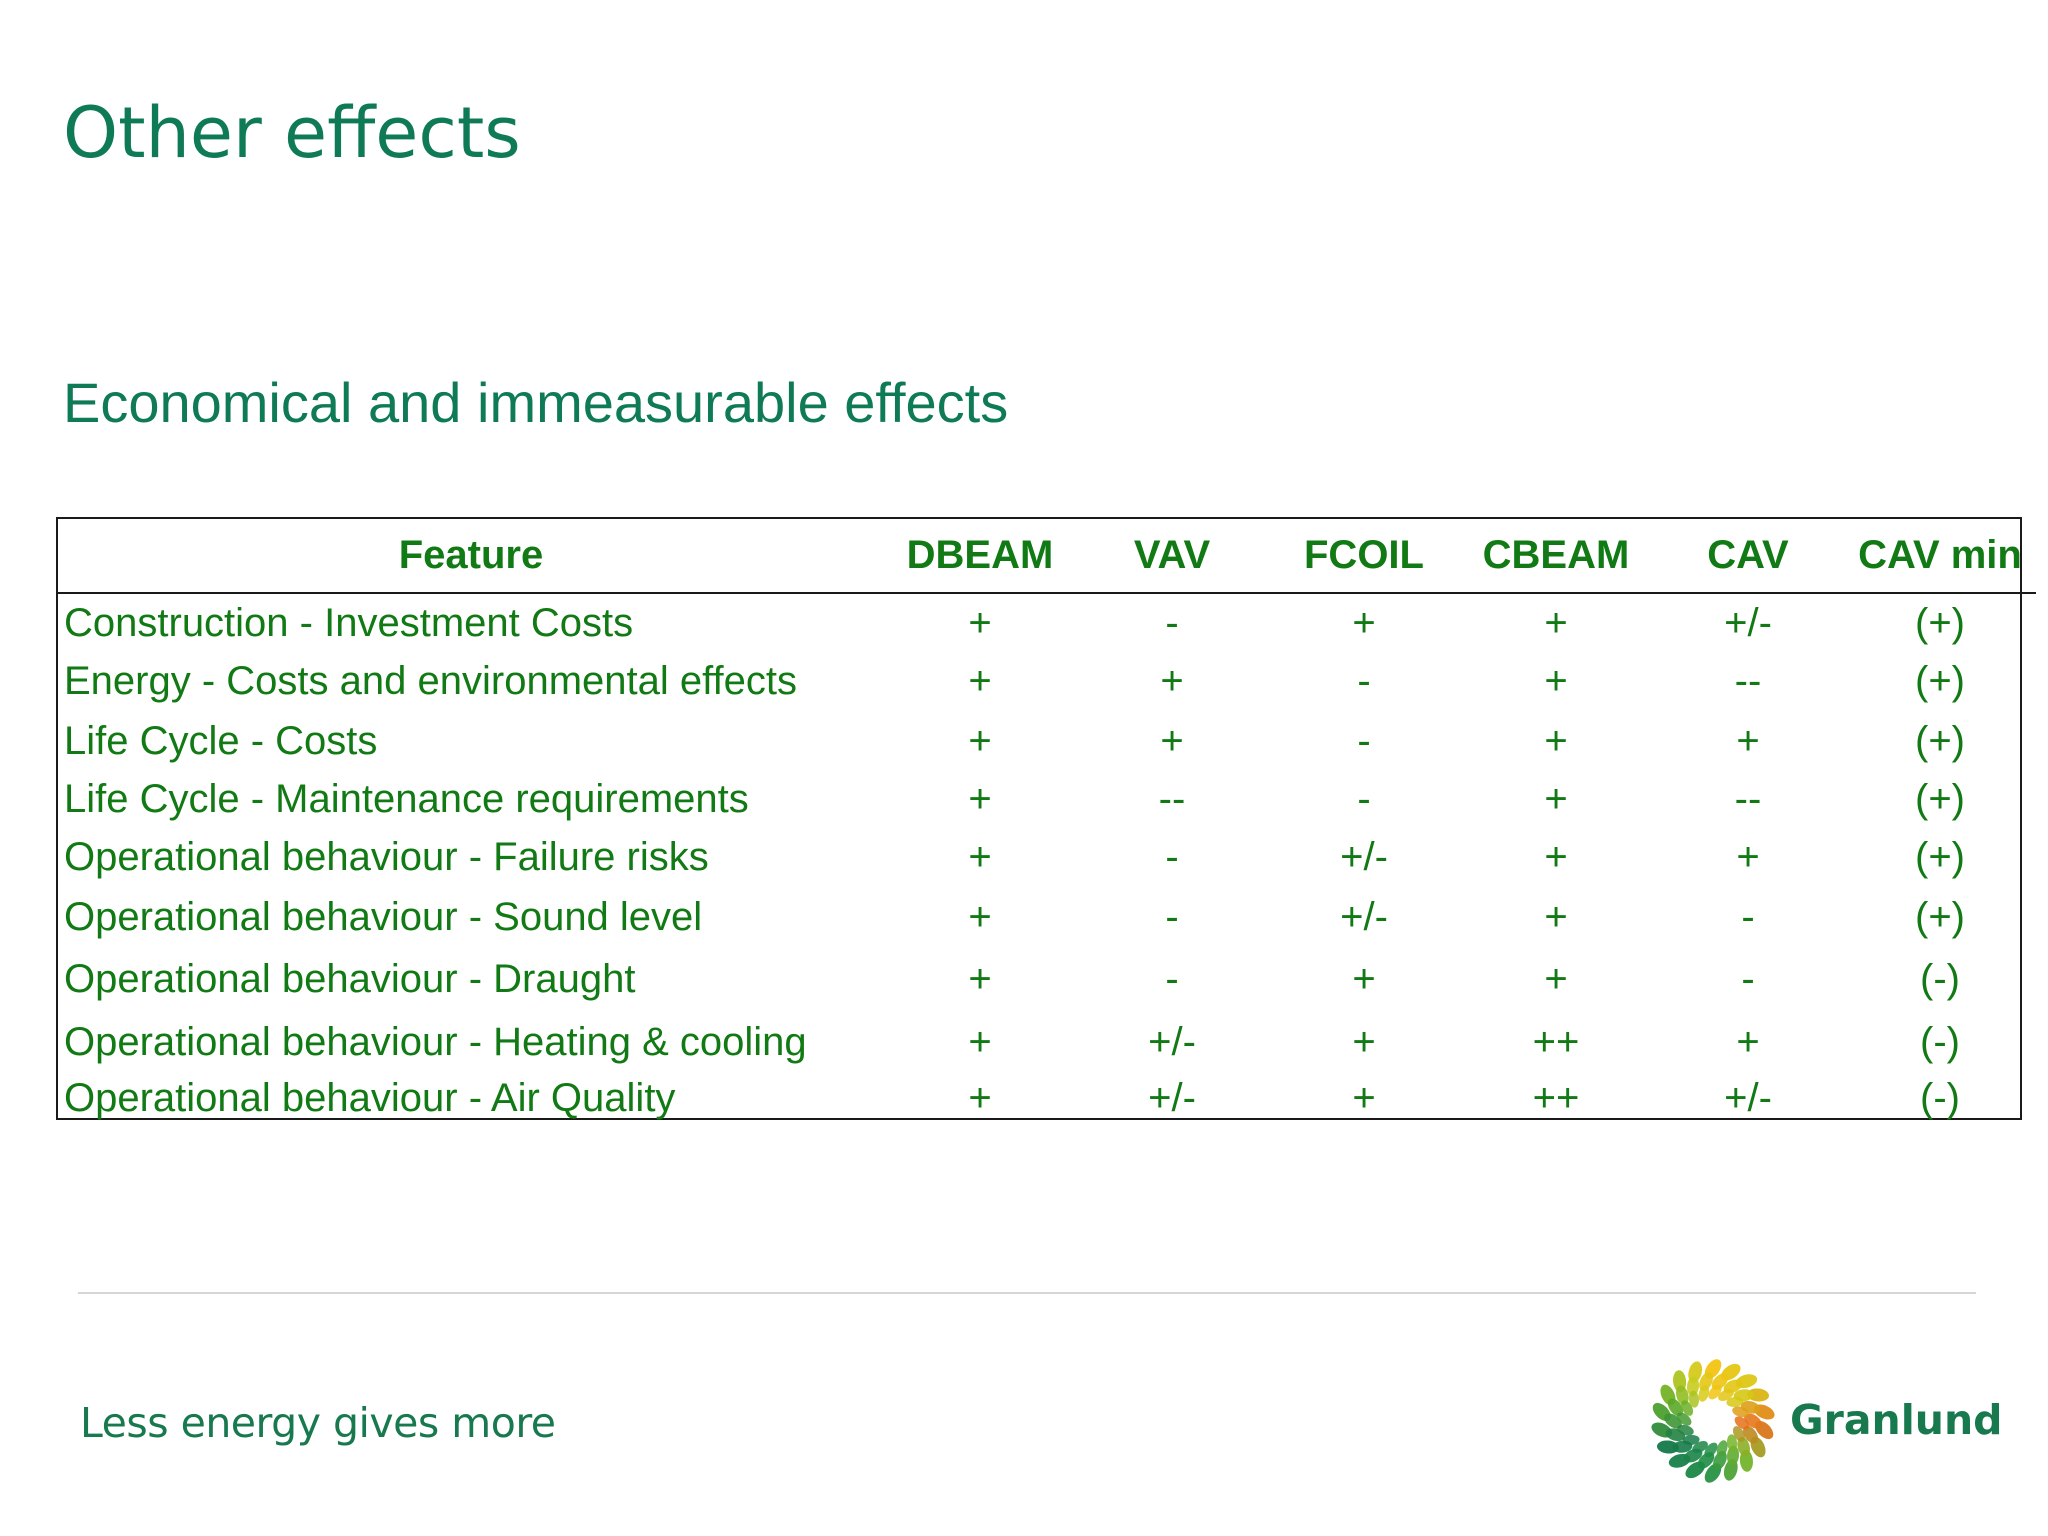  What do you see at coordinates (386, 857) in the screenshot?
I see `table-cell-feature: Operational behaviour - Failure risks` at bounding box center [386, 857].